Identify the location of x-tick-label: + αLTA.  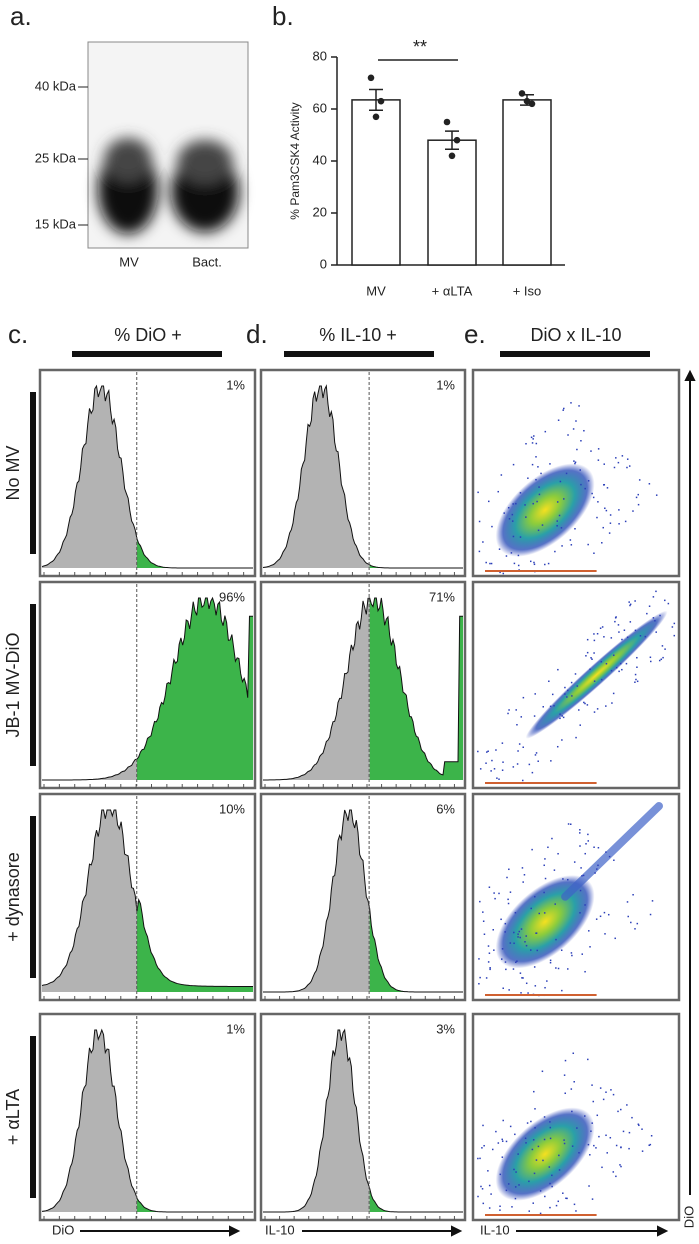
(452, 290).